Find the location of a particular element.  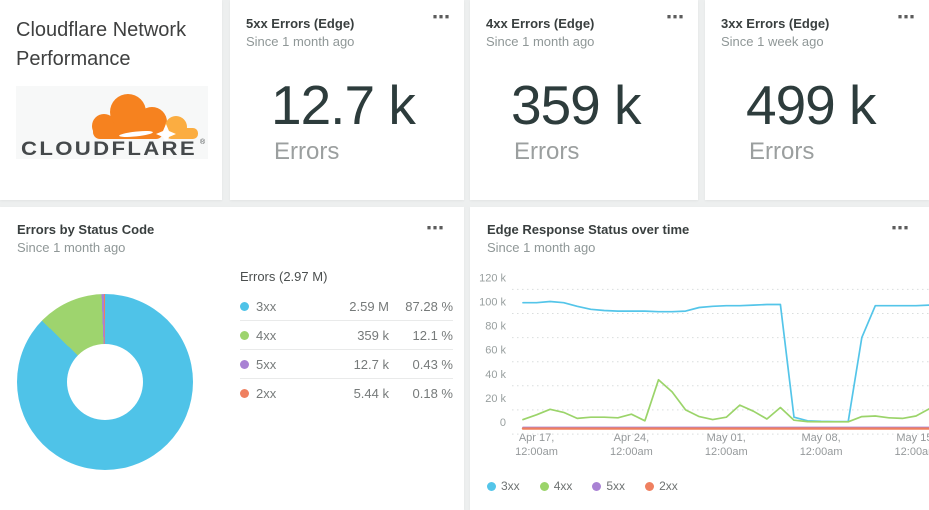

x-axis-tick-label: May 08, 12:00am is located at coordinates (821, 445).